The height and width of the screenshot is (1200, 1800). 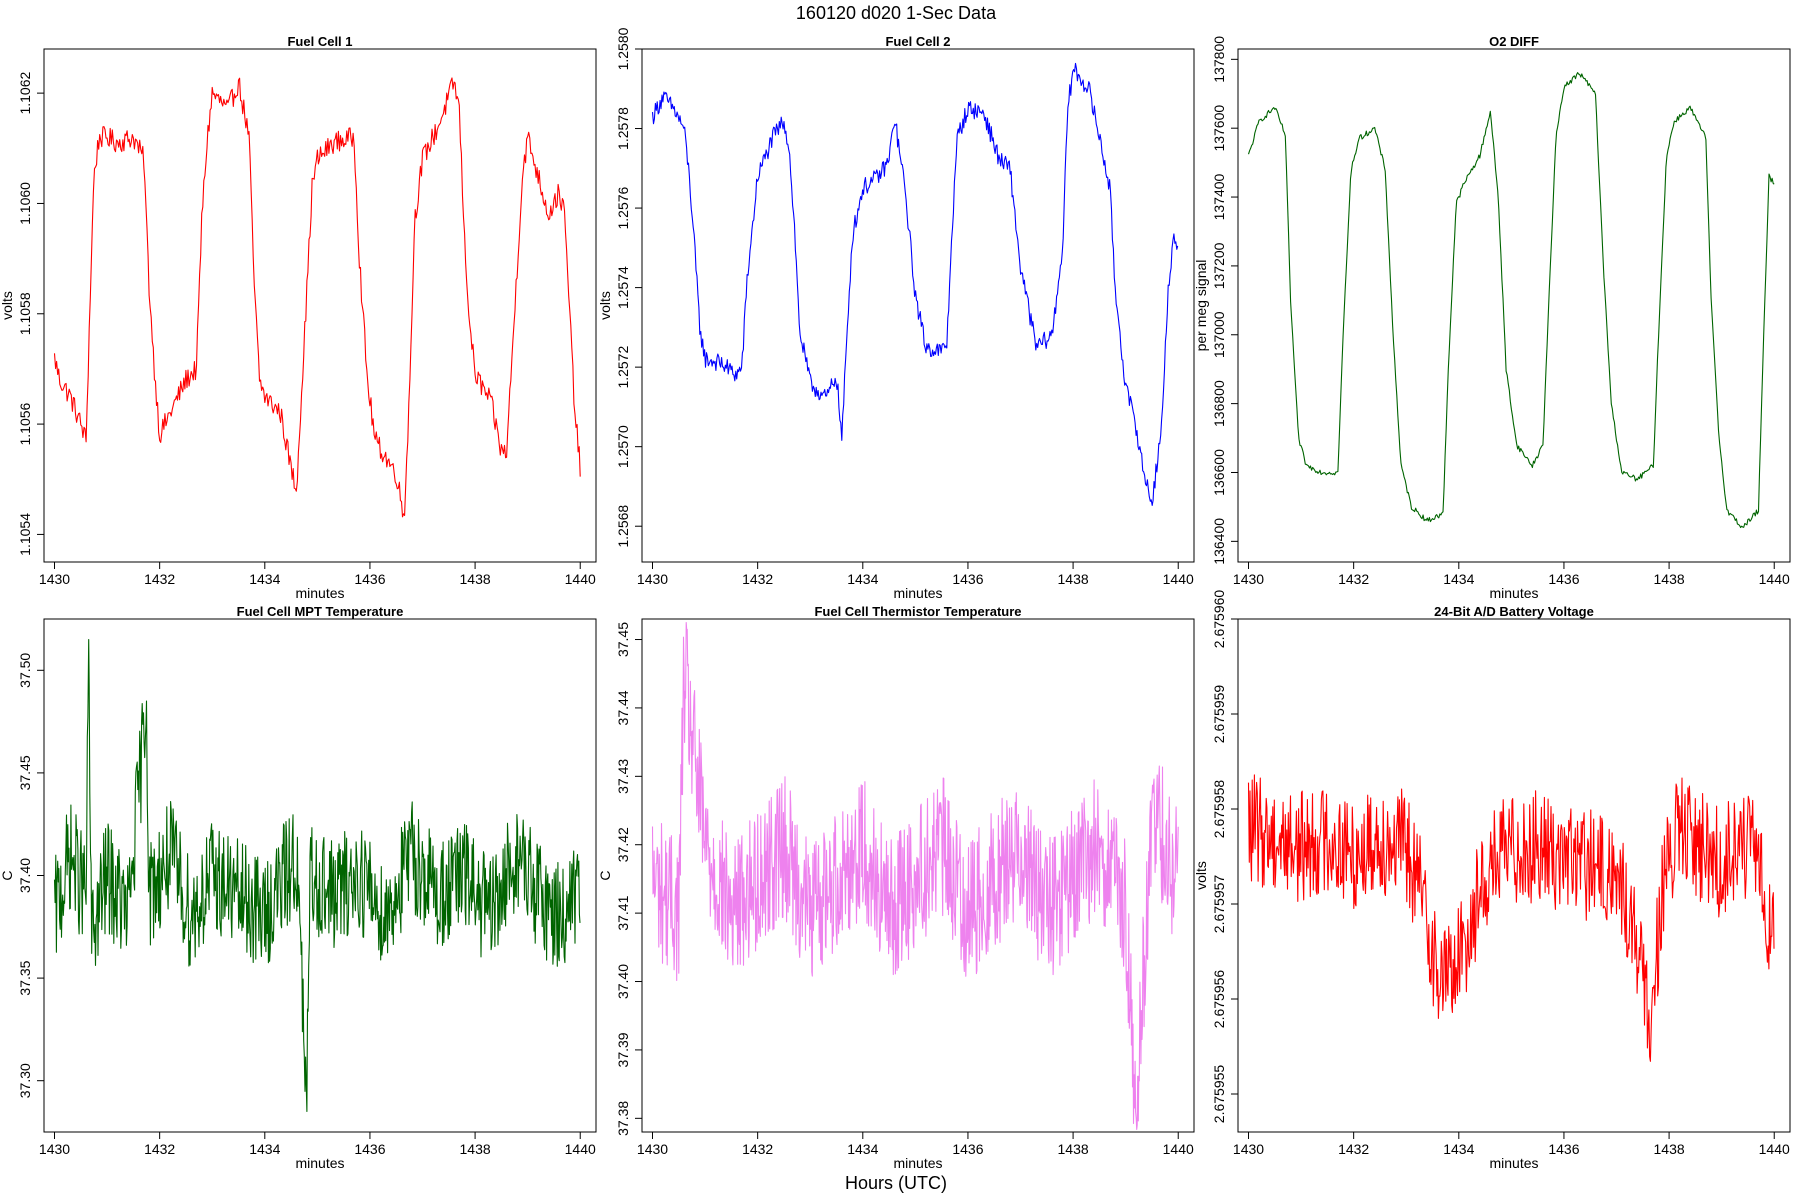 What do you see at coordinates (623, 526) in the screenshot?
I see `y-tick-label: 1.2568` at bounding box center [623, 526].